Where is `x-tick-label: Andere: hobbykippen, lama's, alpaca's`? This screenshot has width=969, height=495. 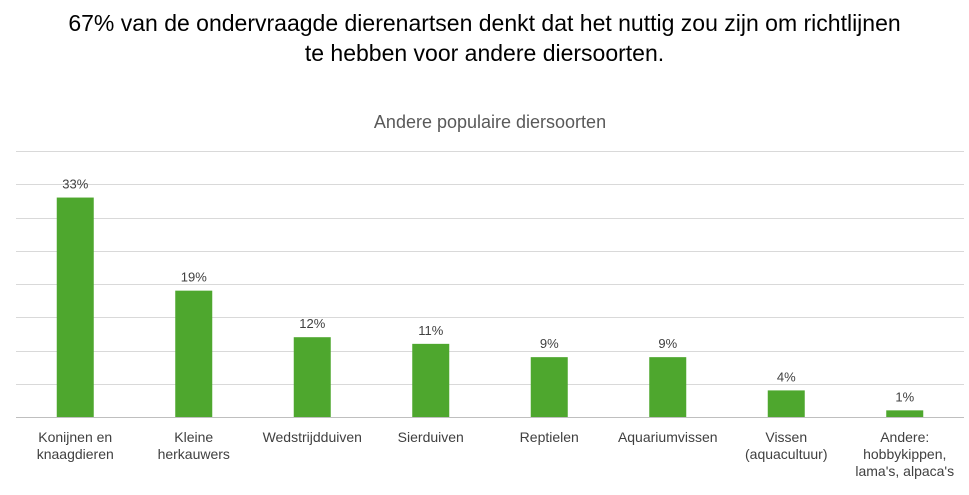
x-tick-label: Andere: hobbykippen, lama's, alpaca's is located at coordinates (904, 454).